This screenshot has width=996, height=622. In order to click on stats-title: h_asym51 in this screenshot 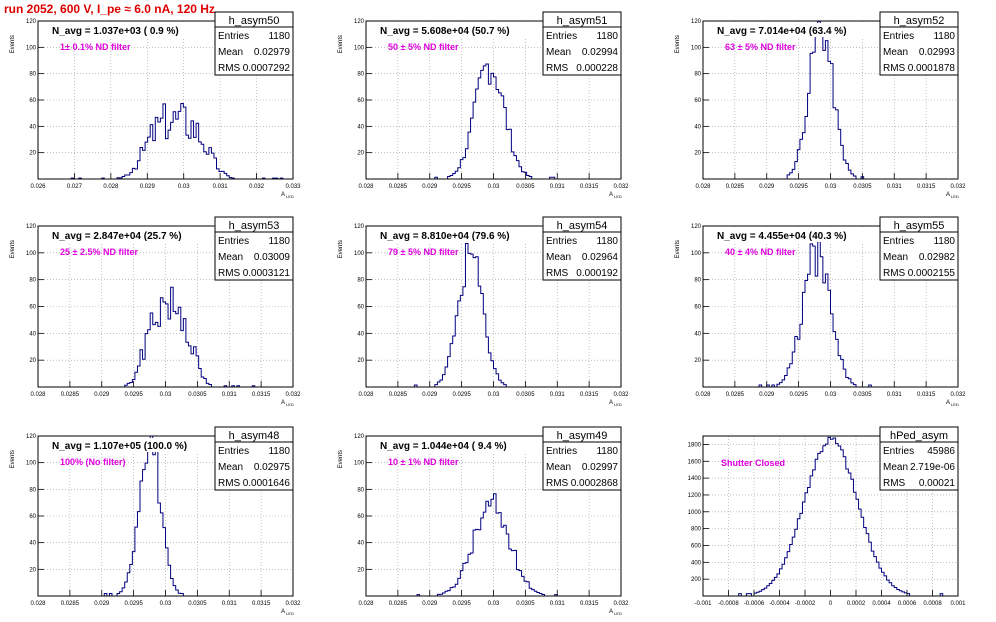, I will do `click(582, 21)`.